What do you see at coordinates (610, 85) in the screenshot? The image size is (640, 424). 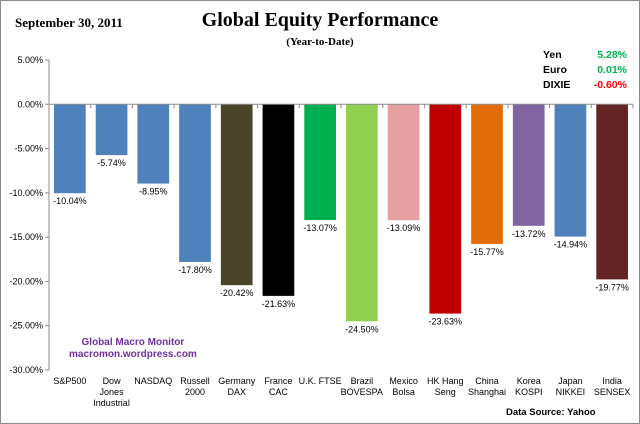 I see `currency-value: -0.60%` at bounding box center [610, 85].